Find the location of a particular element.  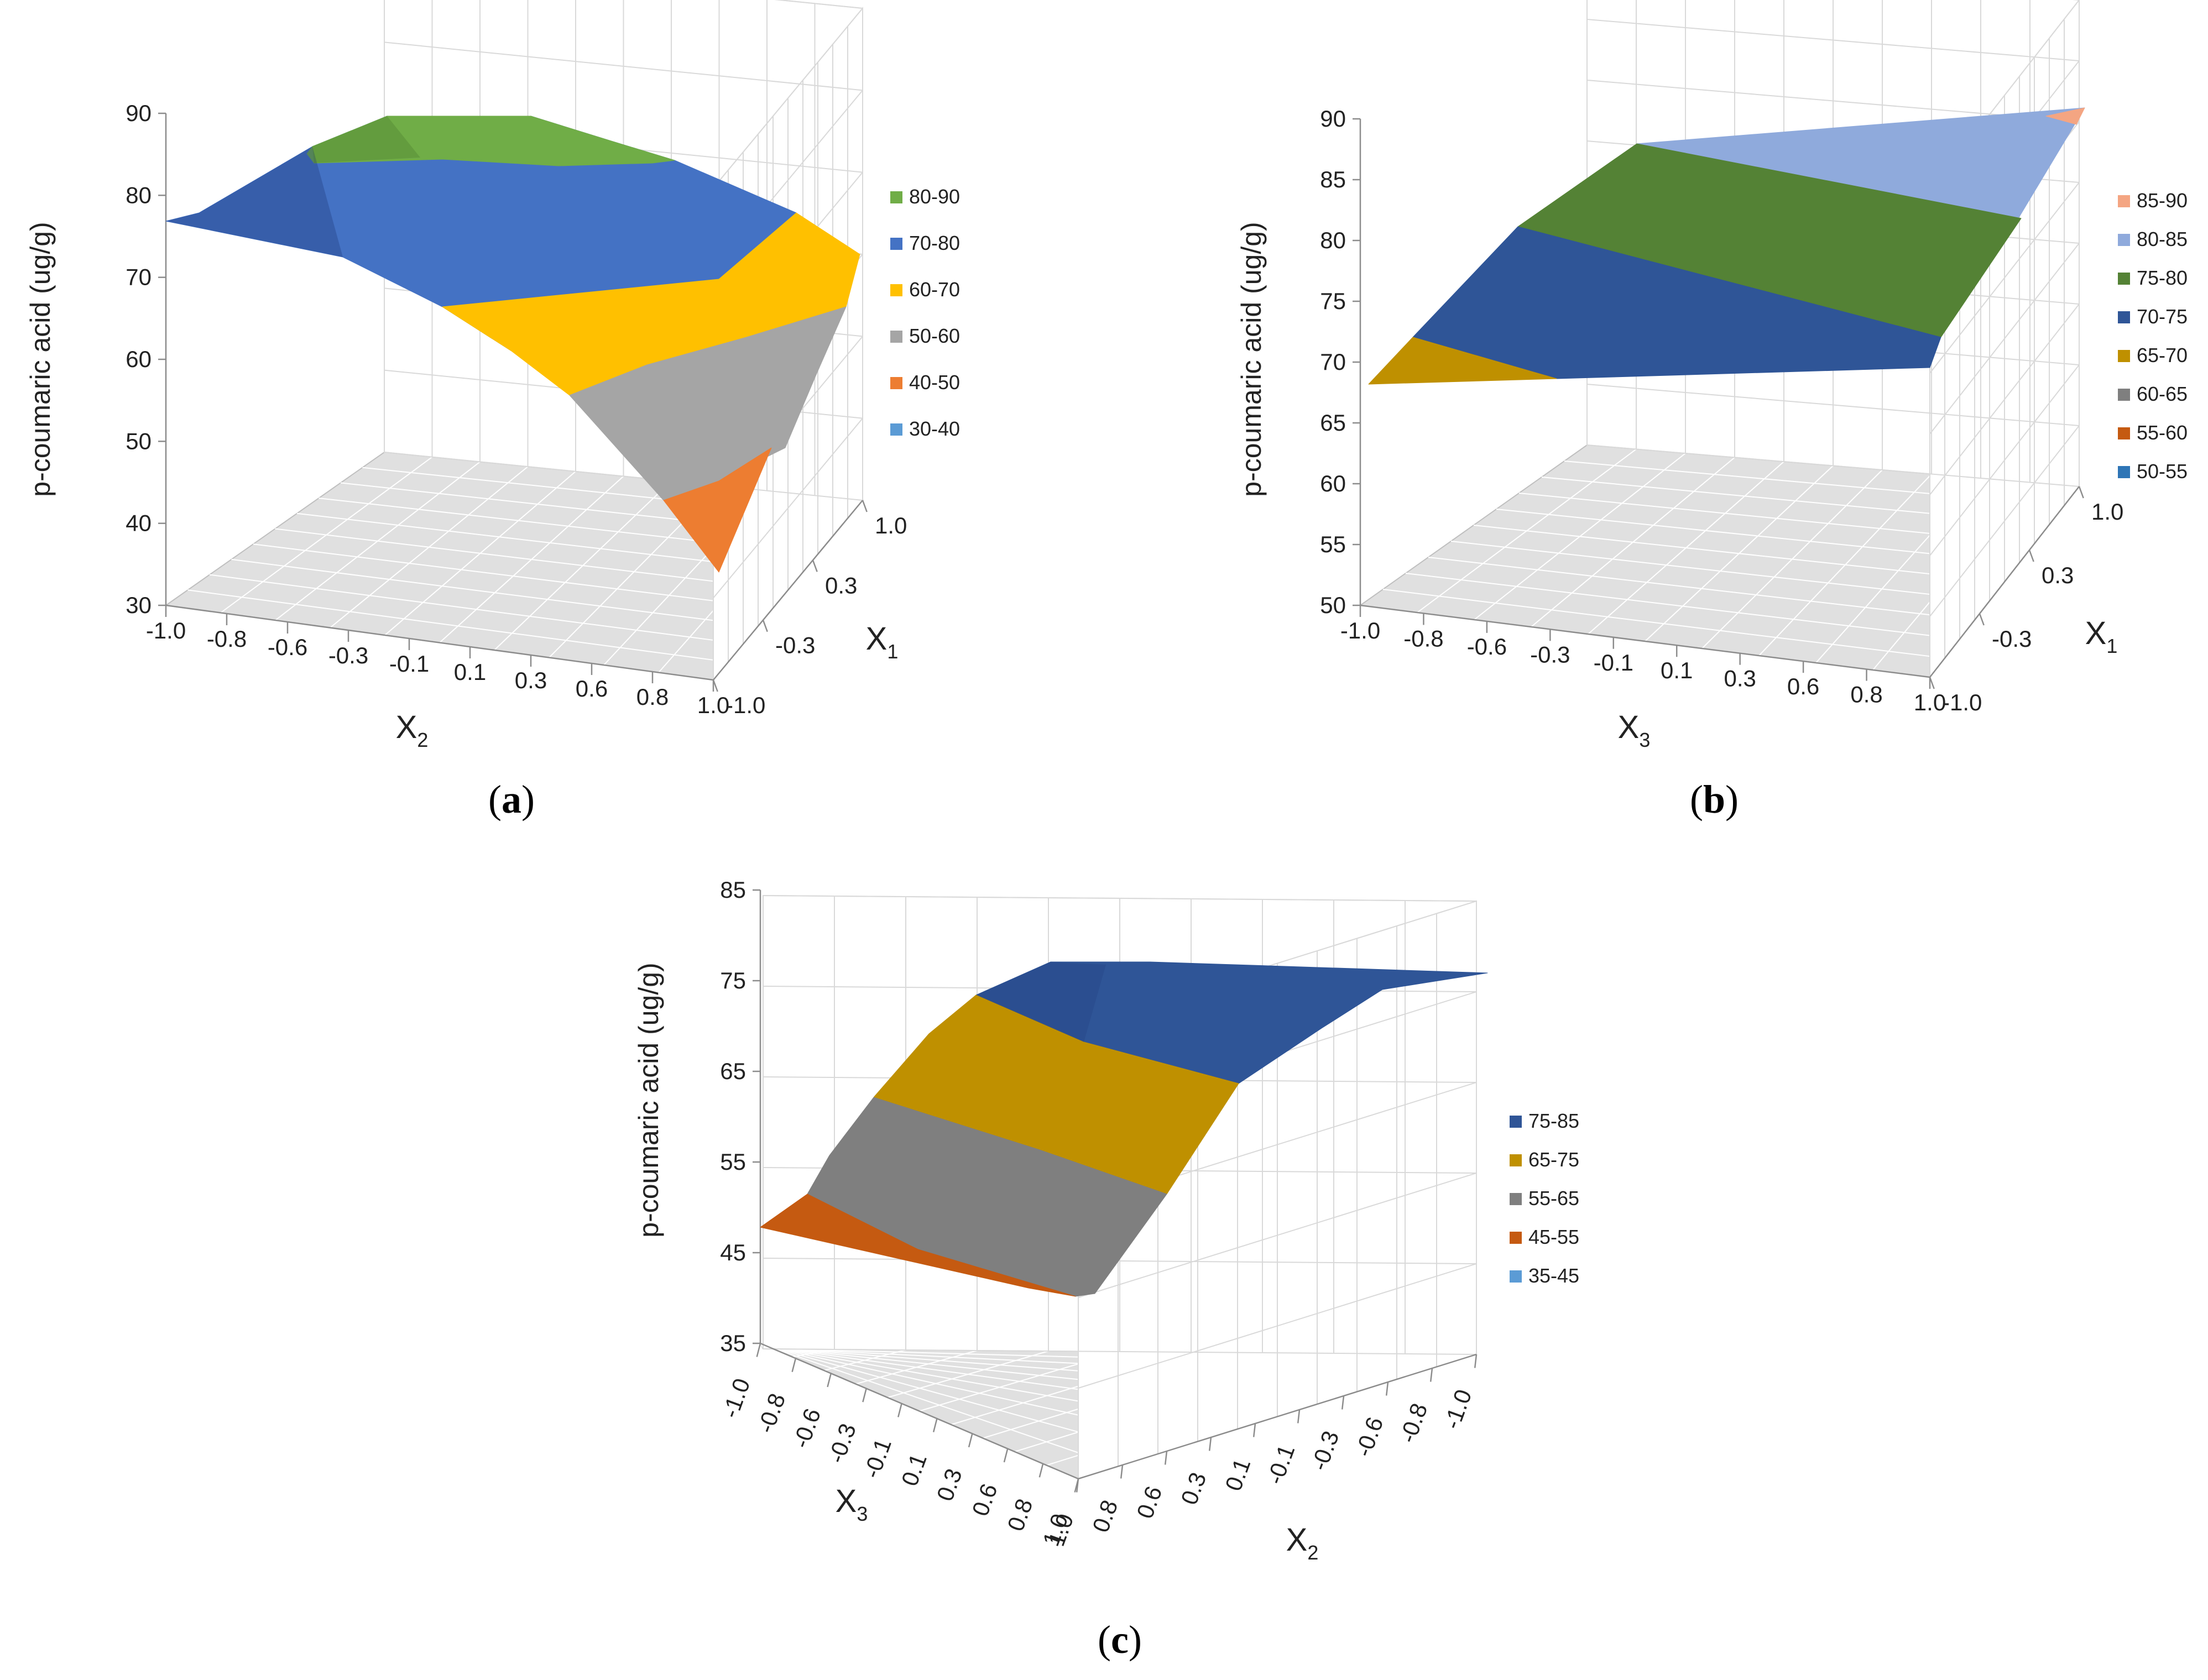

legend-label: 60-70 is located at coordinates (934, 289).